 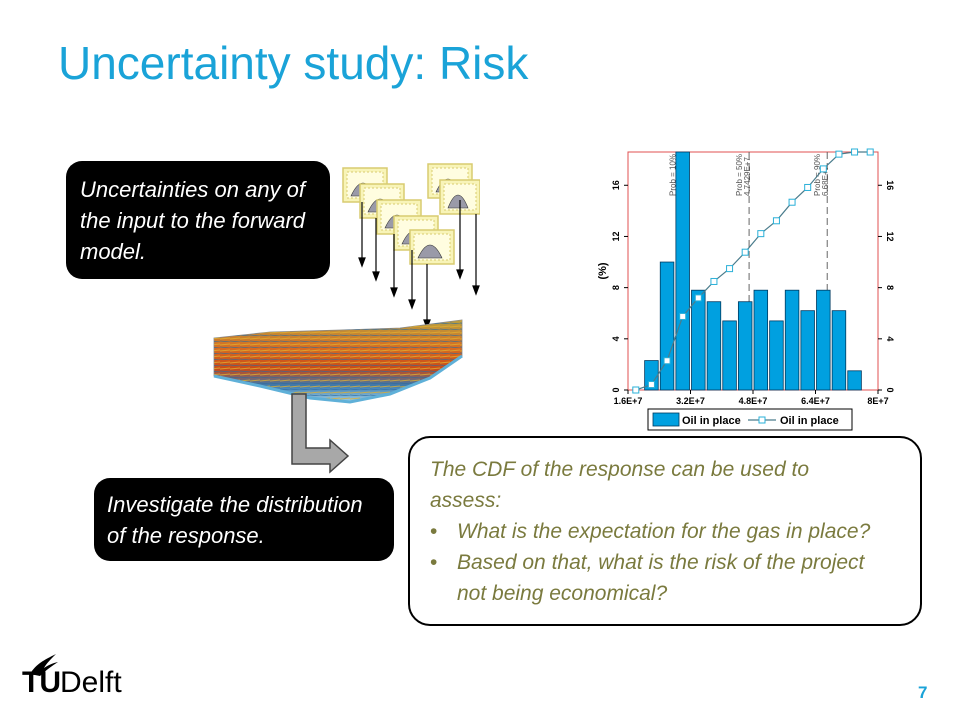 What do you see at coordinates (193, 220) in the screenshot?
I see `callout-line: the input to the forward` at bounding box center [193, 220].